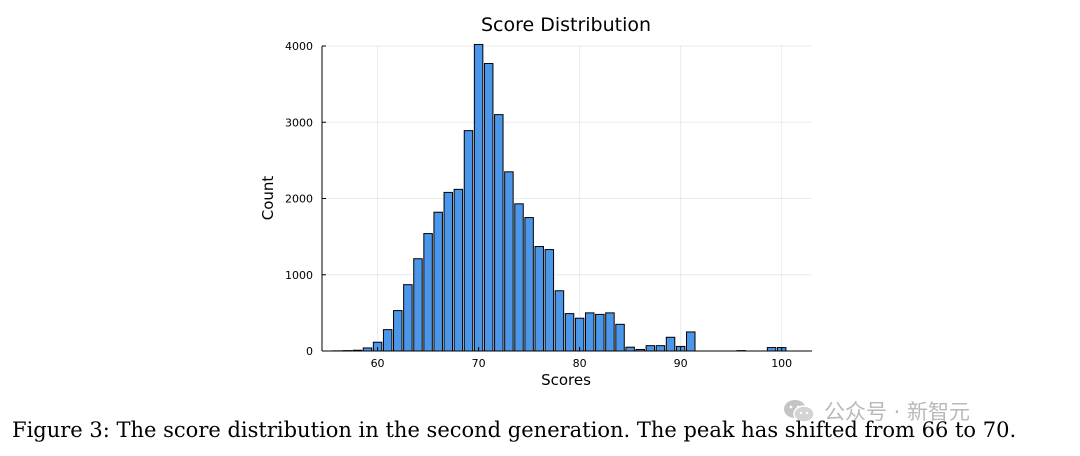 This screenshot has width=1080, height=456. What do you see at coordinates (309, 351) in the screenshot?
I see `y-tick-label: 0` at bounding box center [309, 351].